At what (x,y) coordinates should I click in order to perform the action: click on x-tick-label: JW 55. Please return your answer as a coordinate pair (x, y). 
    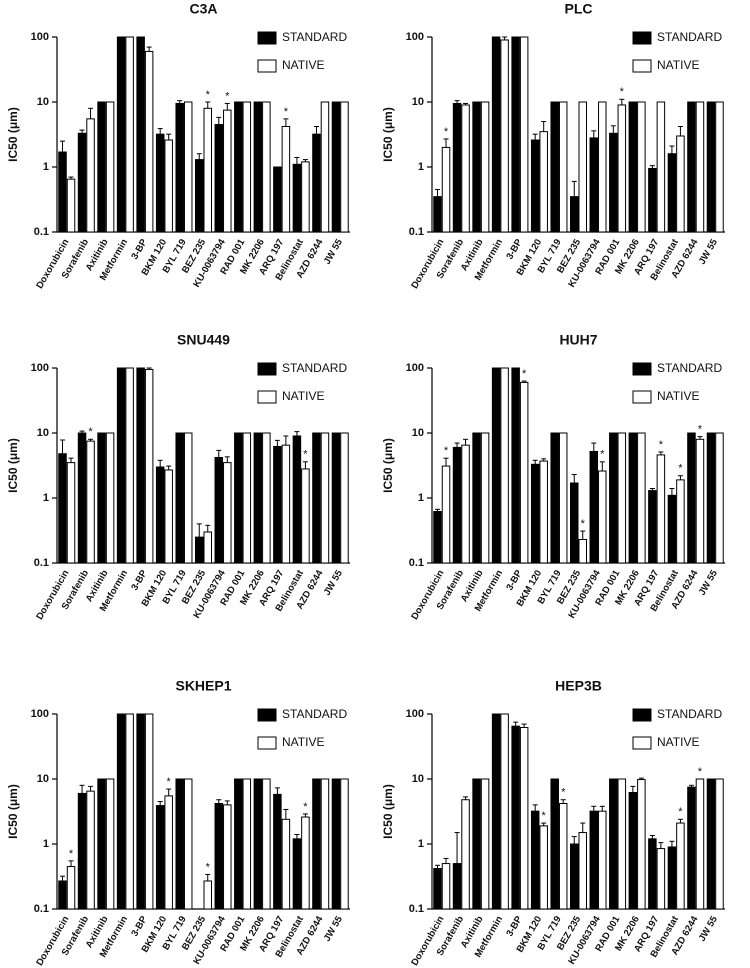
    Looking at the image, I should click on (334, 929).